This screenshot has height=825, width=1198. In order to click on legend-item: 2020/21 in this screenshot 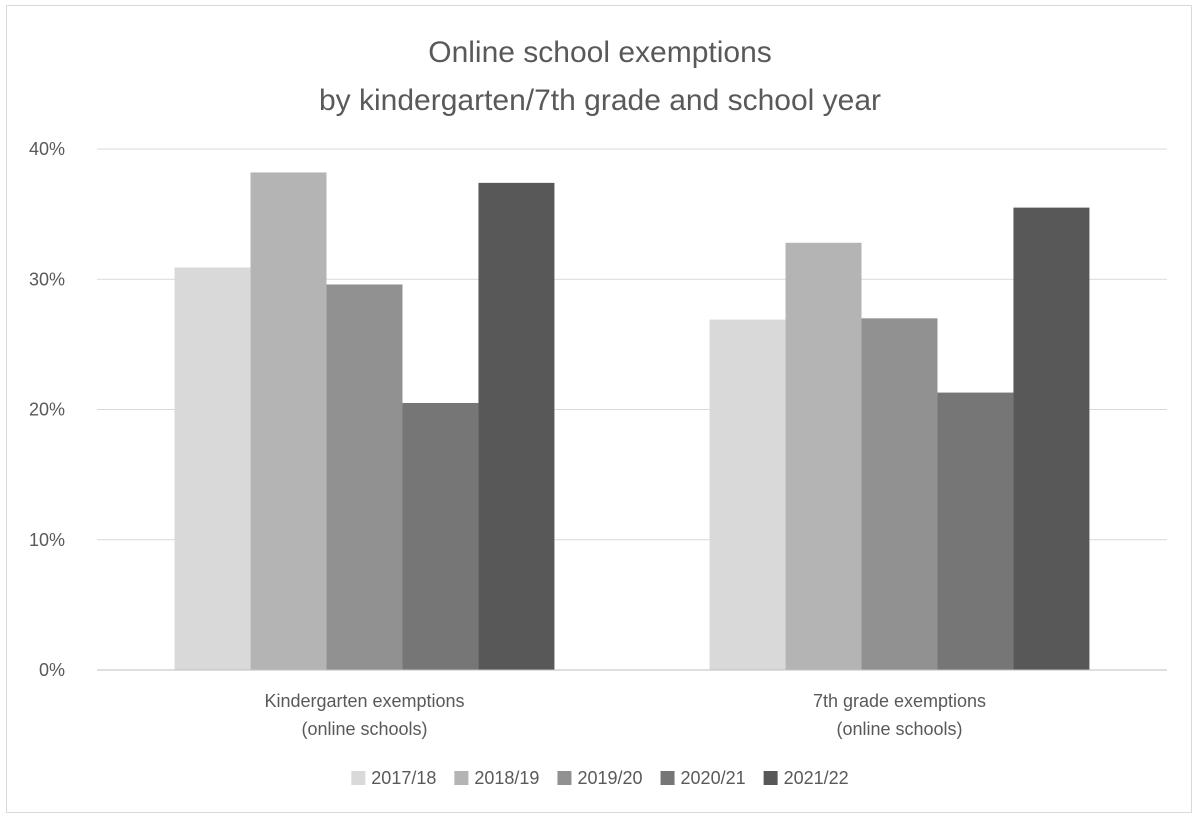, I will do `click(703, 778)`.